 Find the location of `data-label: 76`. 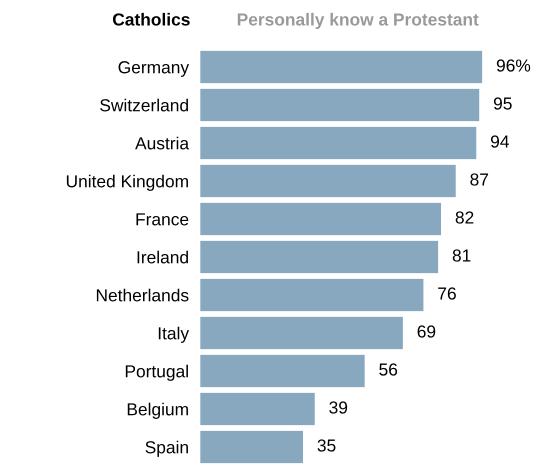

data-label: 76 is located at coordinates (447, 293).